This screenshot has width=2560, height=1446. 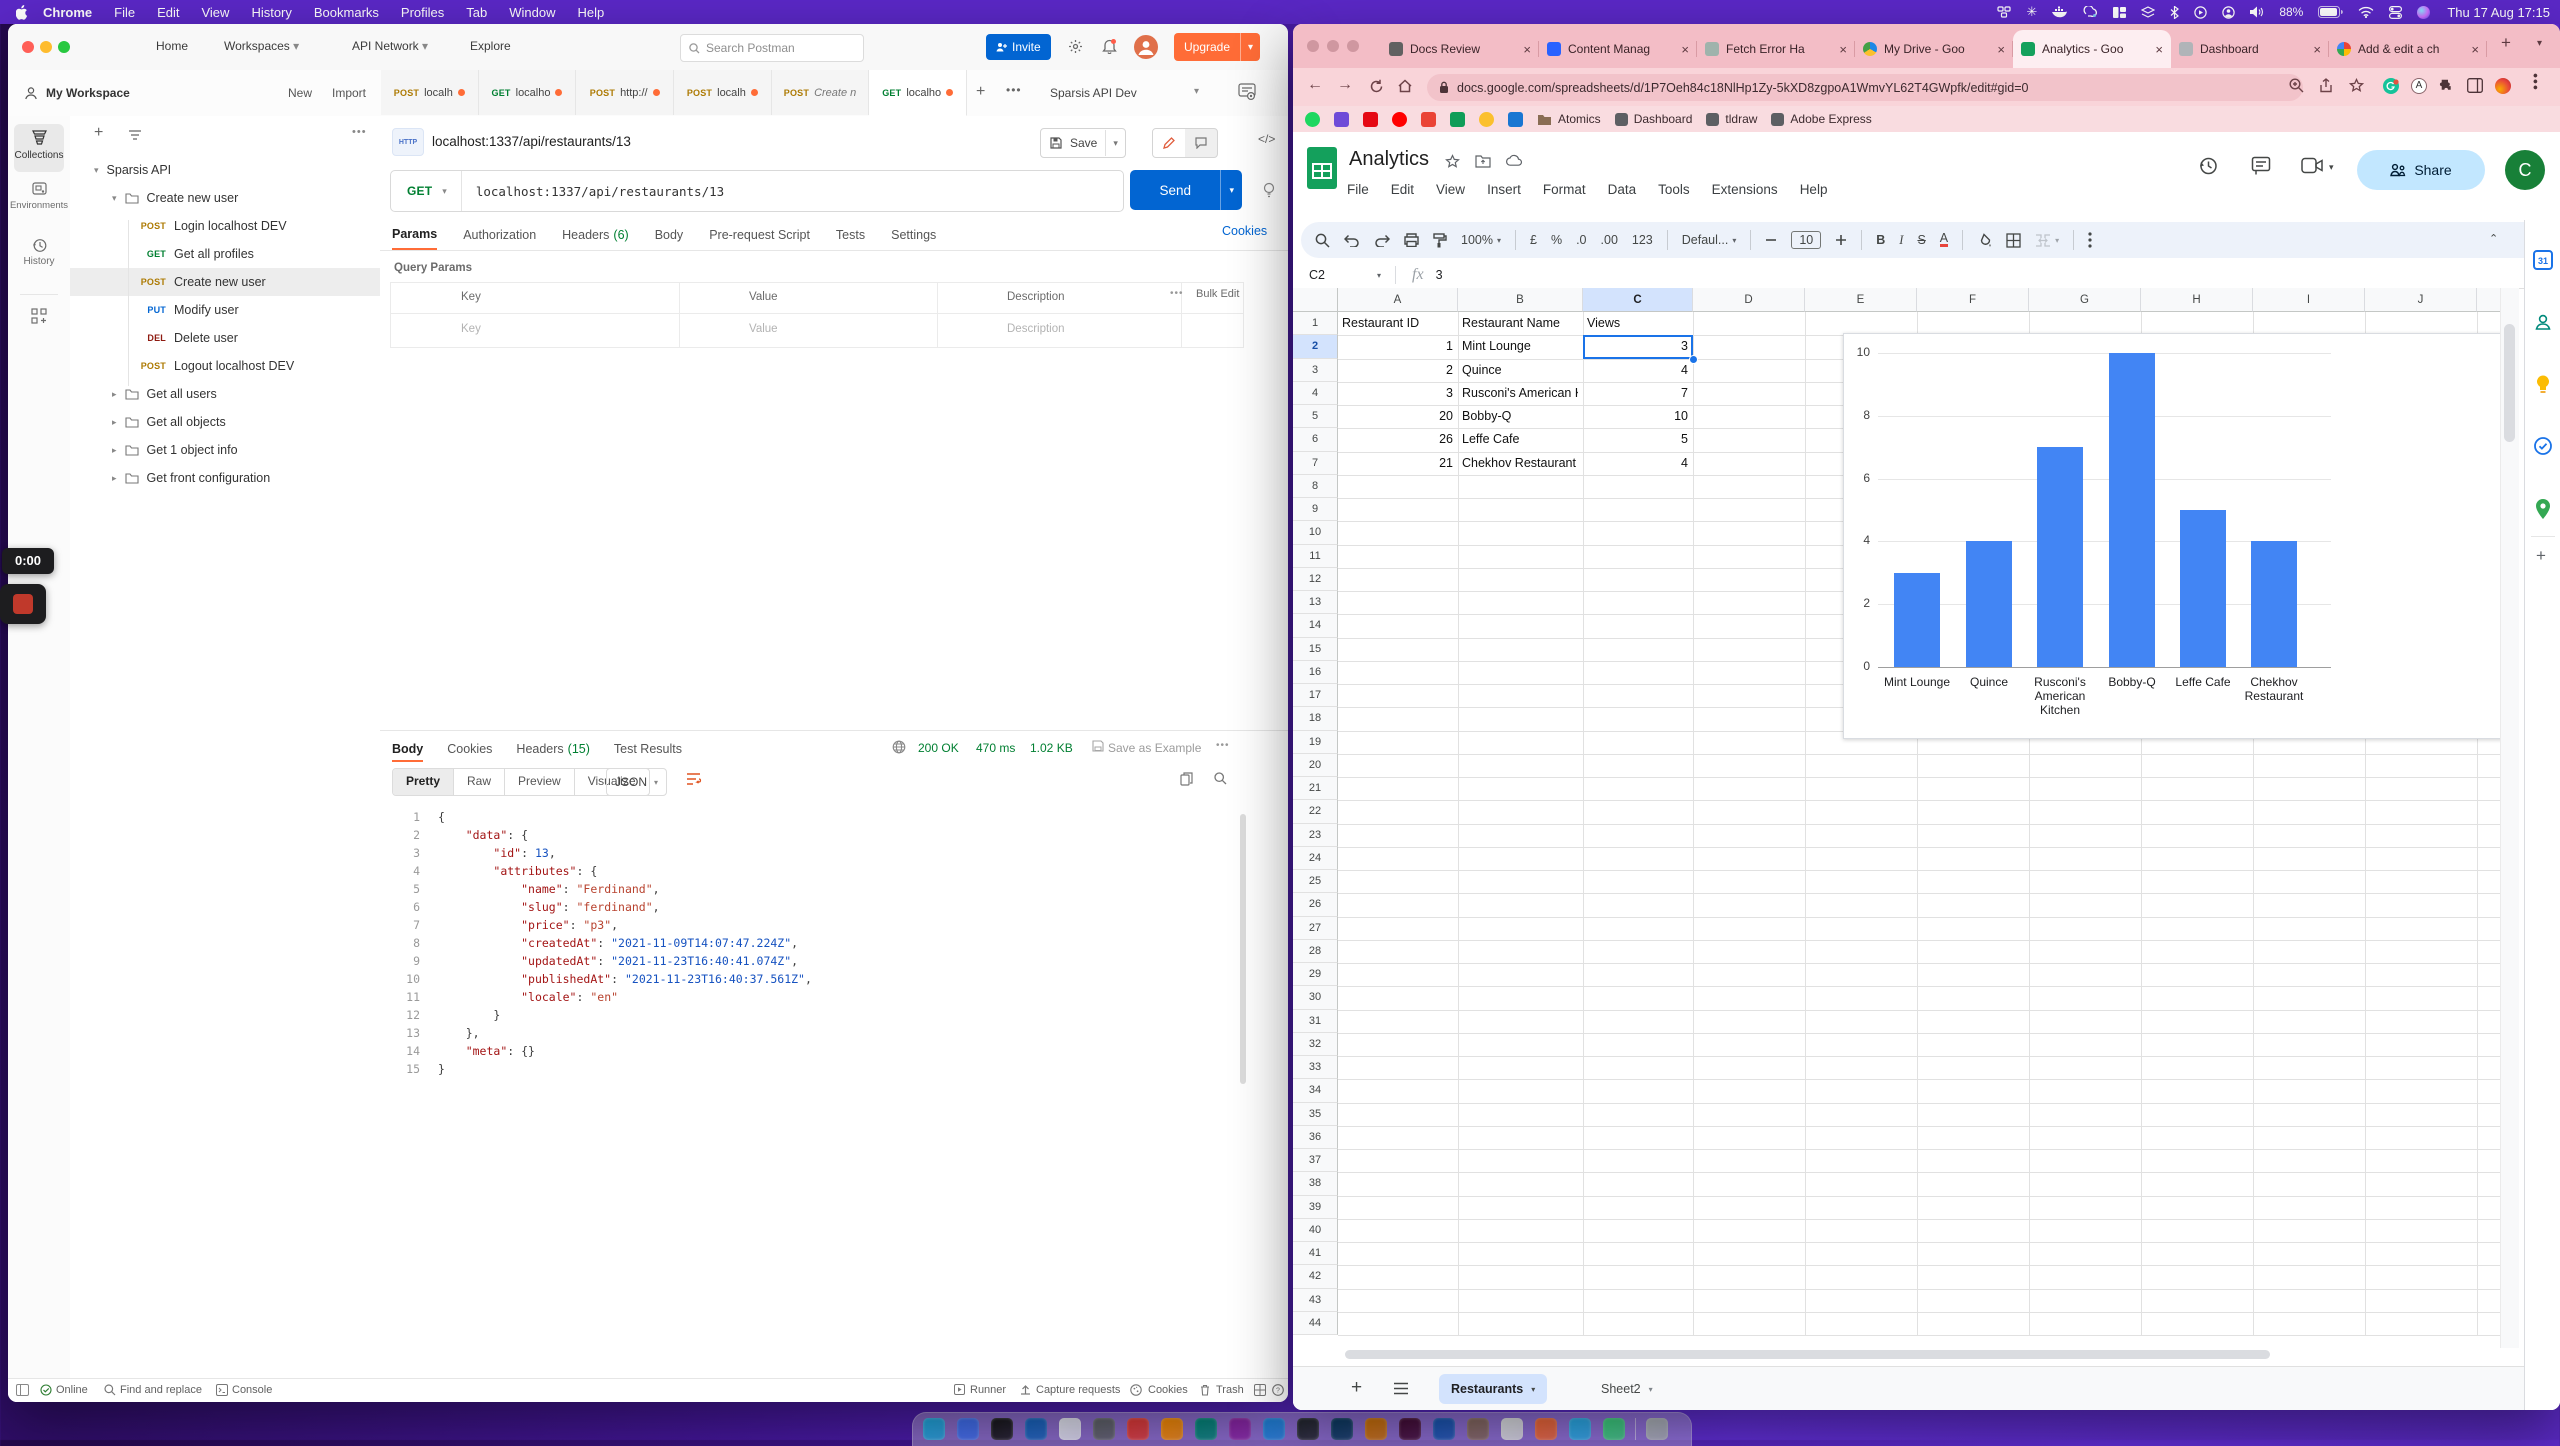 What do you see at coordinates (1446, 439) in the screenshot?
I see `cell-A6: 26` at bounding box center [1446, 439].